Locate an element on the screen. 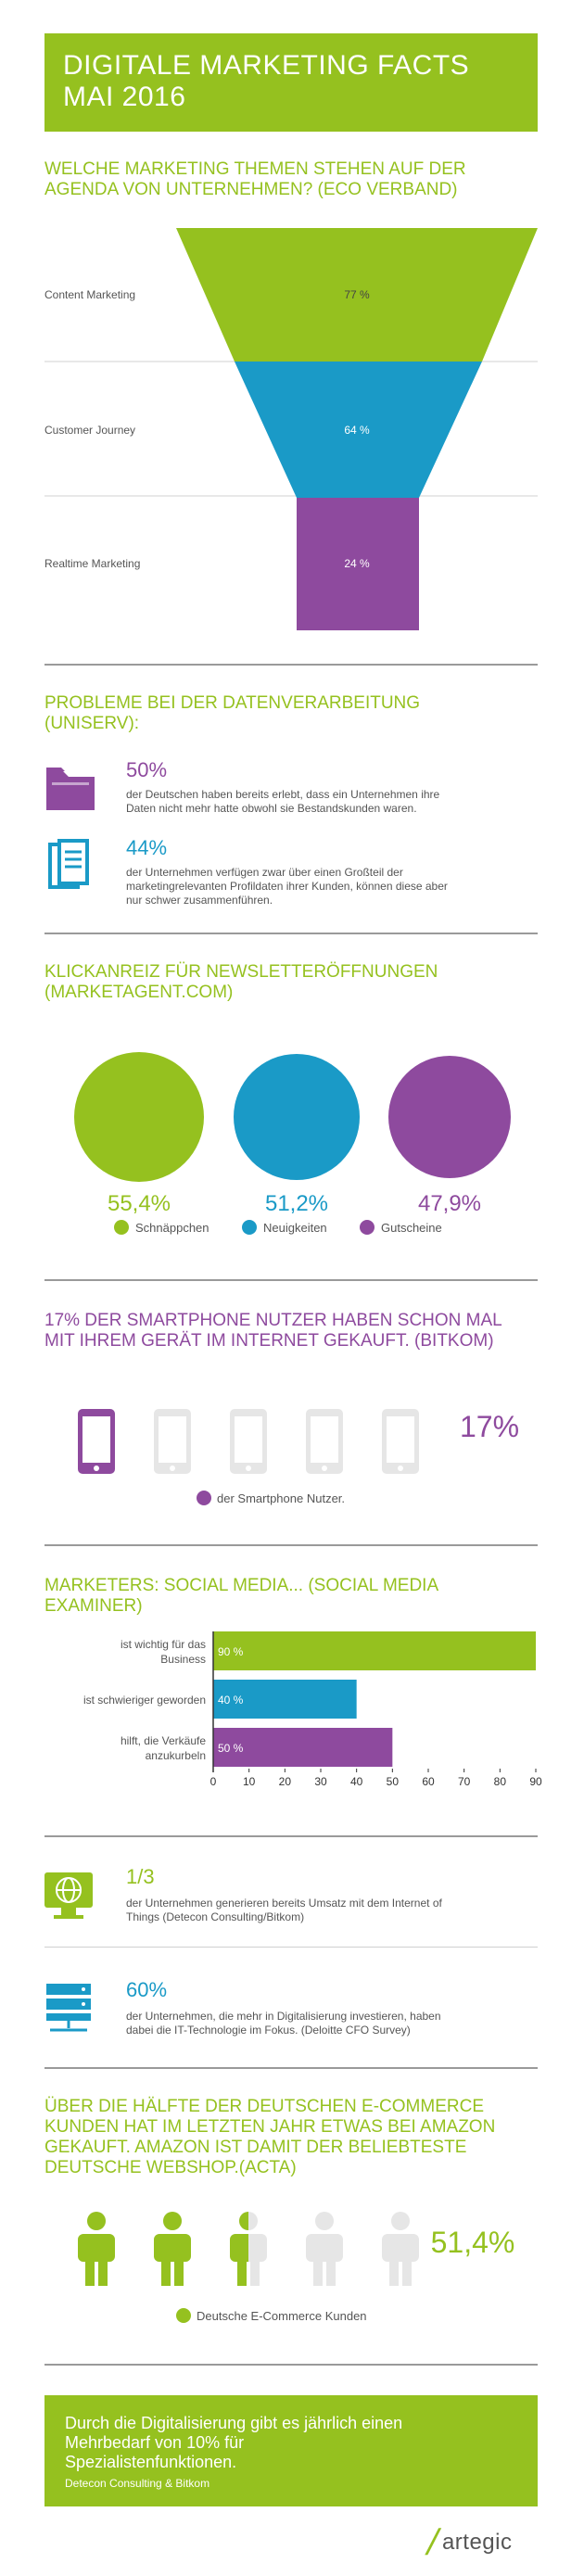 The image size is (584, 2576). person-icon-half is located at coordinates (249, 2249).